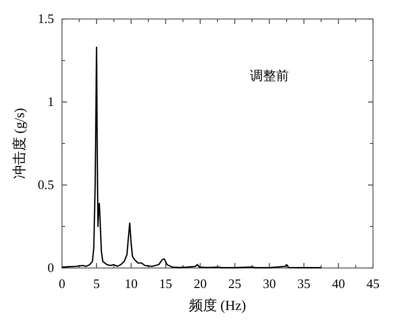 This screenshot has width=400, height=320. What do you see at coordinates (51, 267) in the screenshot?
I see `y-tick-label: 0` at bounding box center [51, 267].